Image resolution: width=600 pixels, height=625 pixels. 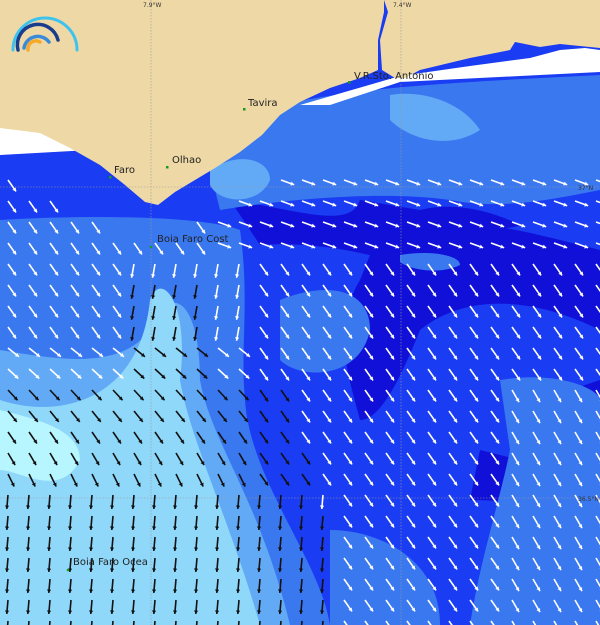 I want to click on place-vr-sto-antonio: V.R.Sto. Antonio, so click(x=394, y=76).